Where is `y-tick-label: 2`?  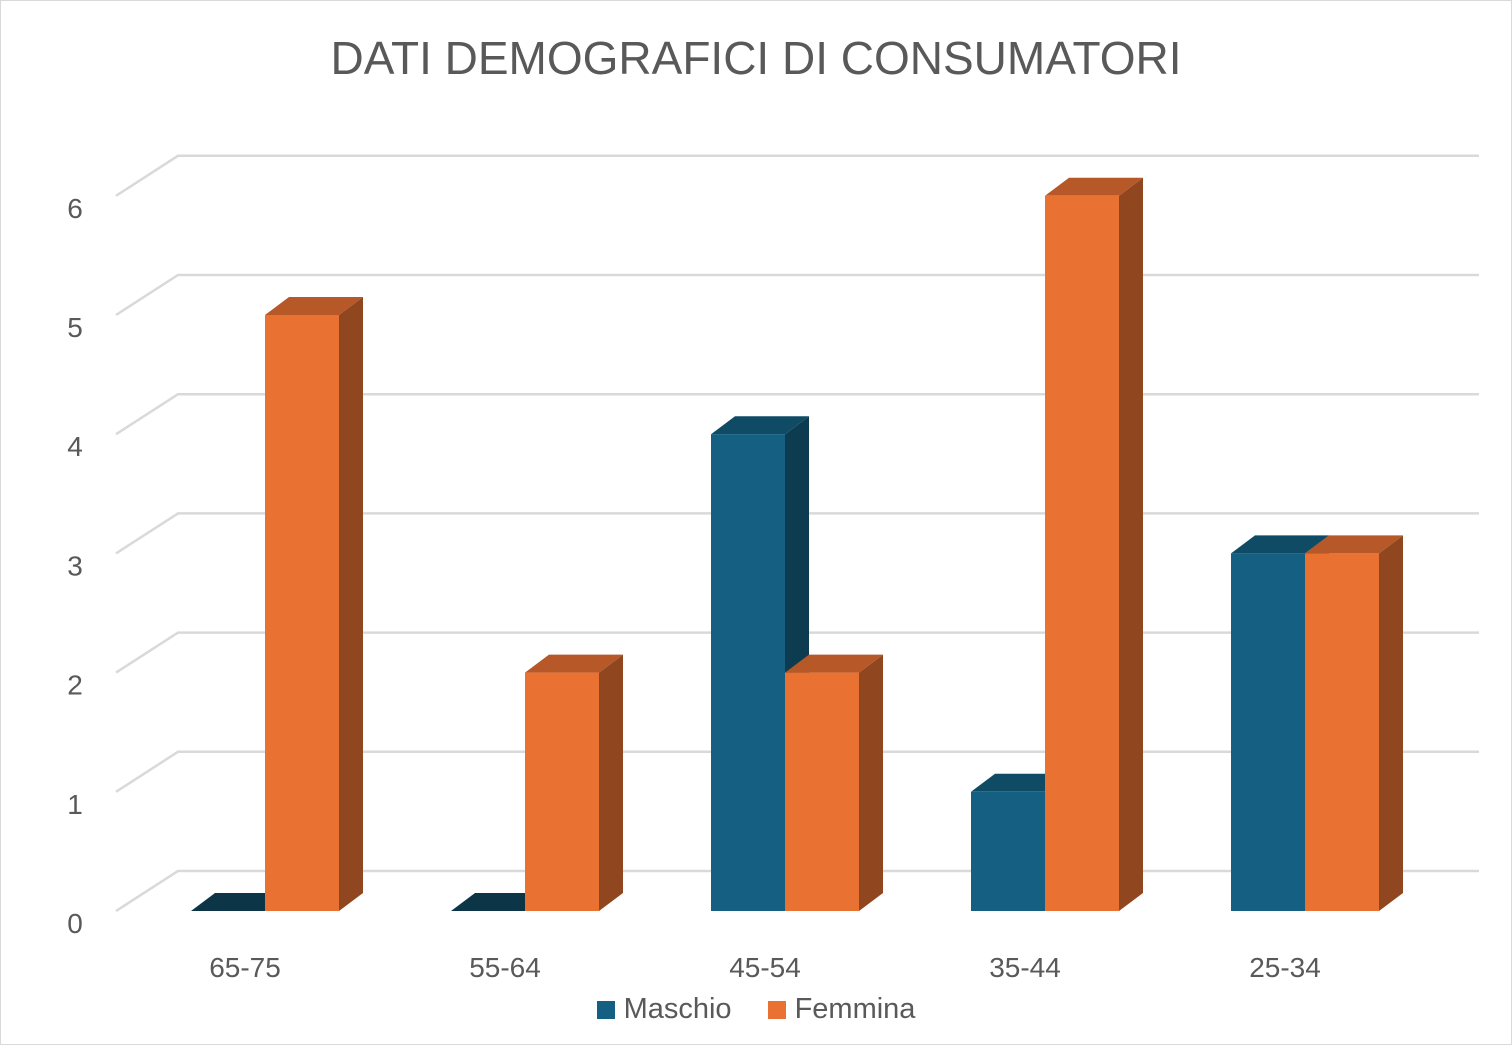
y-tick-label: 2 is located at coordinates (75, 685).